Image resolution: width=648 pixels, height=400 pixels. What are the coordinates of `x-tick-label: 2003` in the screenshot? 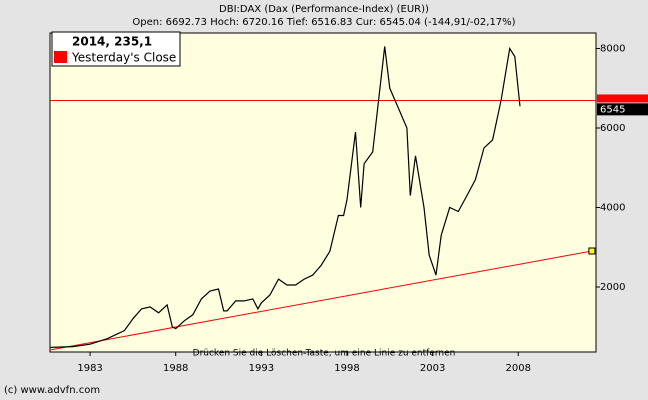 It's located at (432, 368).